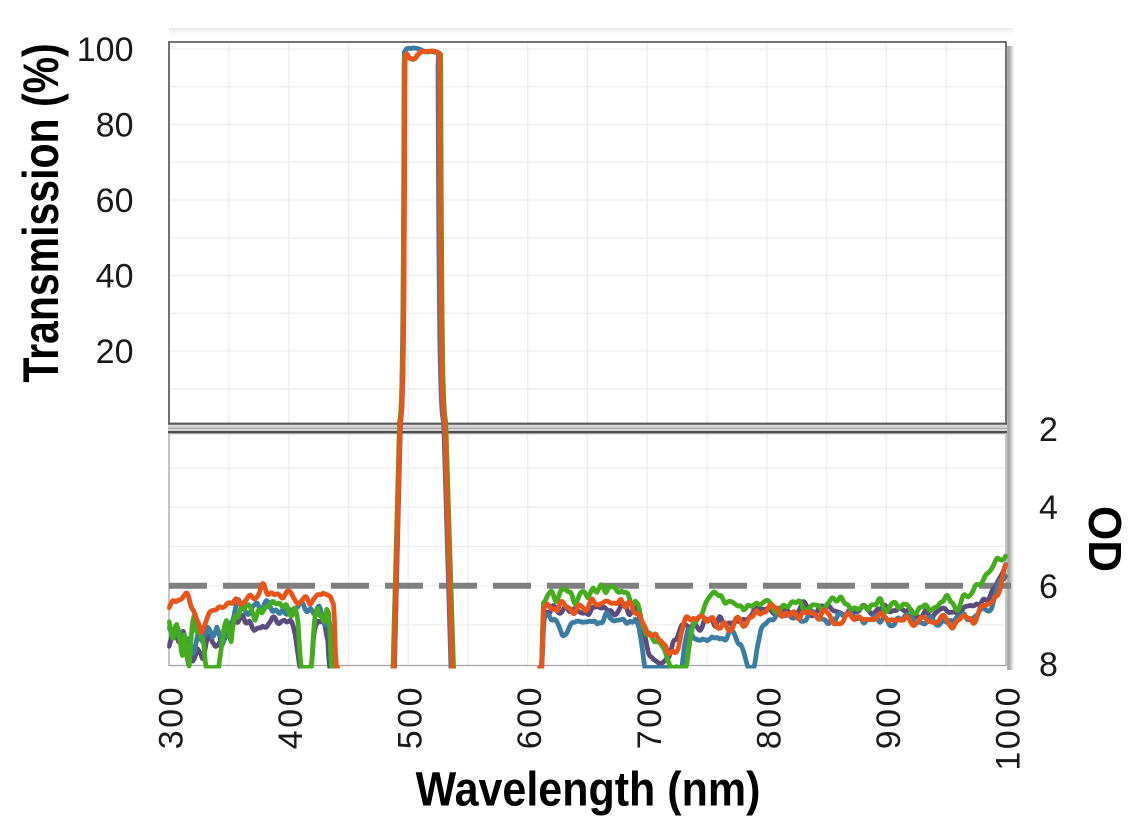  What do you see at coordinates (115, 277) in the screenshot?
I see `svg-text: 40` at bounding box center [115, 277].